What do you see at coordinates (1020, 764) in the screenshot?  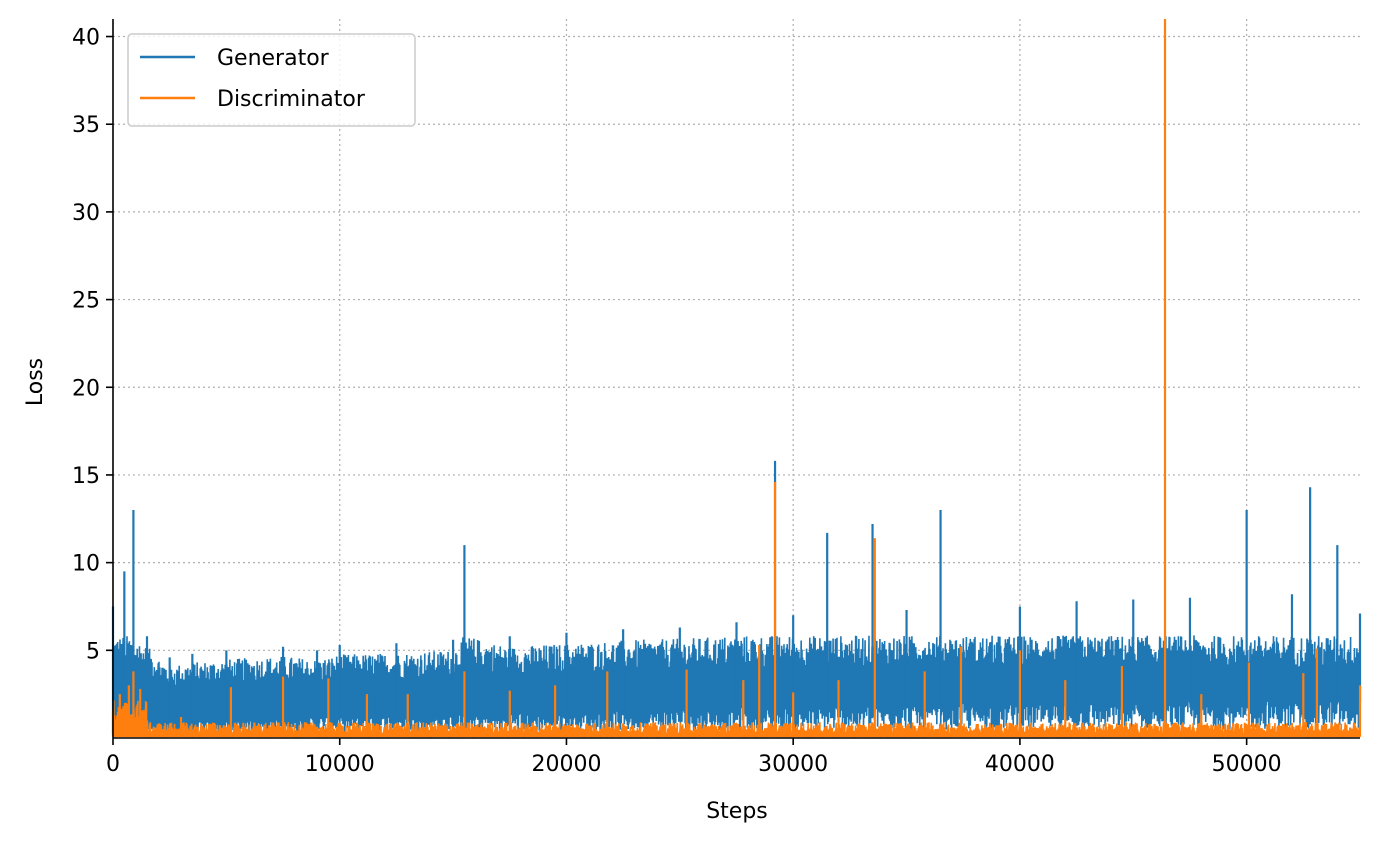 I see `x-tick-label: 40000` at bounding box center [1020, 764].